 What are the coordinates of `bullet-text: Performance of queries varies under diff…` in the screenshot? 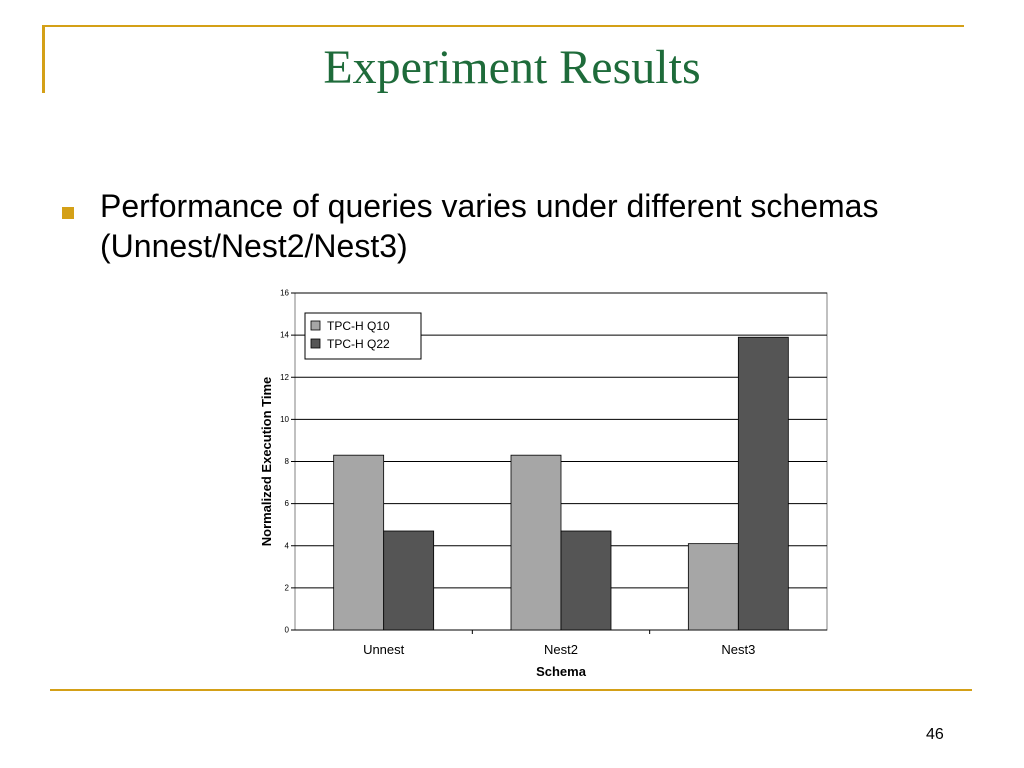 It's located at (489, 226).